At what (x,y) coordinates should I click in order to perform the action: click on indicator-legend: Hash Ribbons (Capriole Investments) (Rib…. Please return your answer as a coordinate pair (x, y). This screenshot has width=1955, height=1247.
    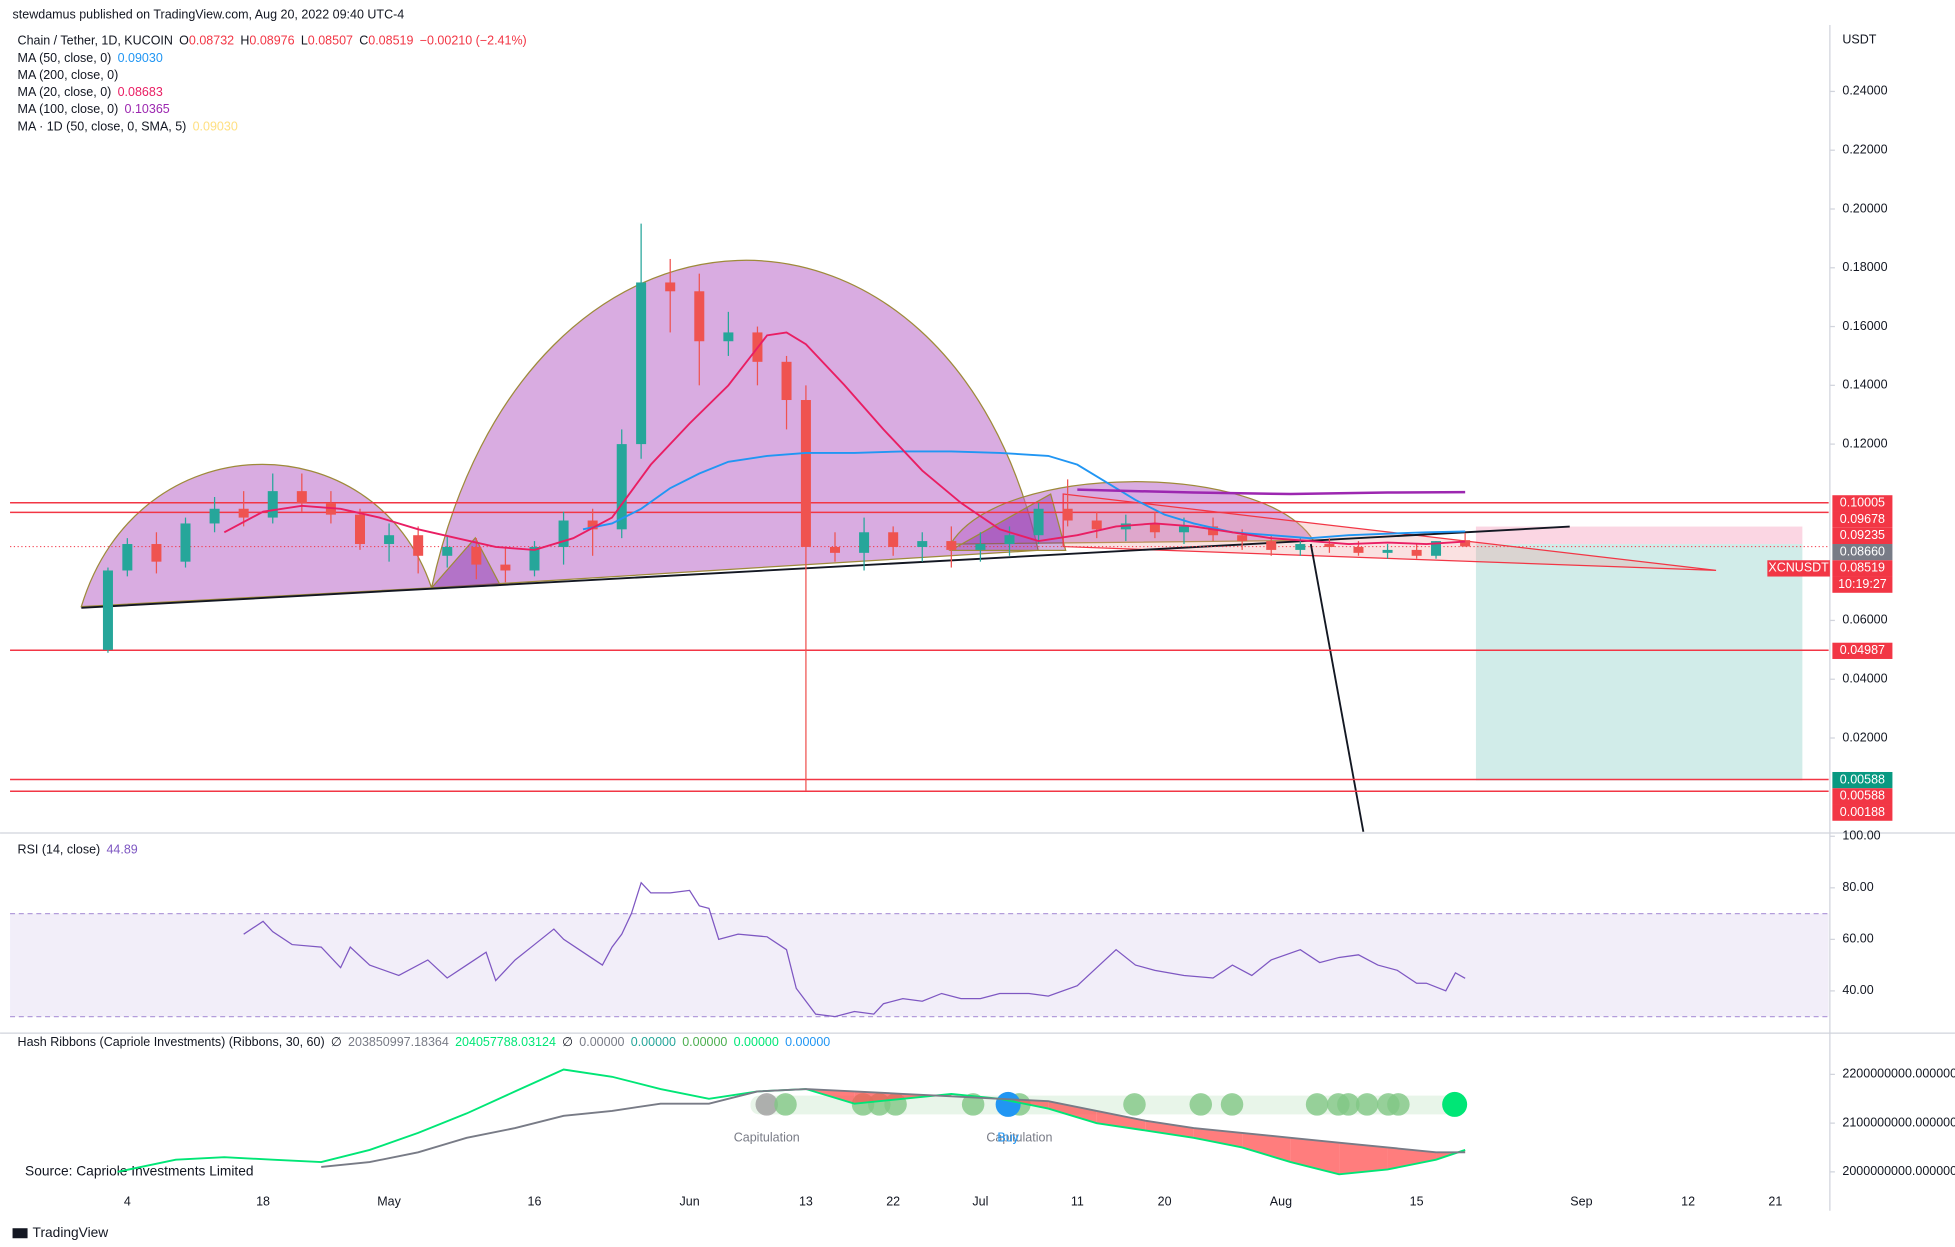
    Looking at the image, I should click on (424, 1042).